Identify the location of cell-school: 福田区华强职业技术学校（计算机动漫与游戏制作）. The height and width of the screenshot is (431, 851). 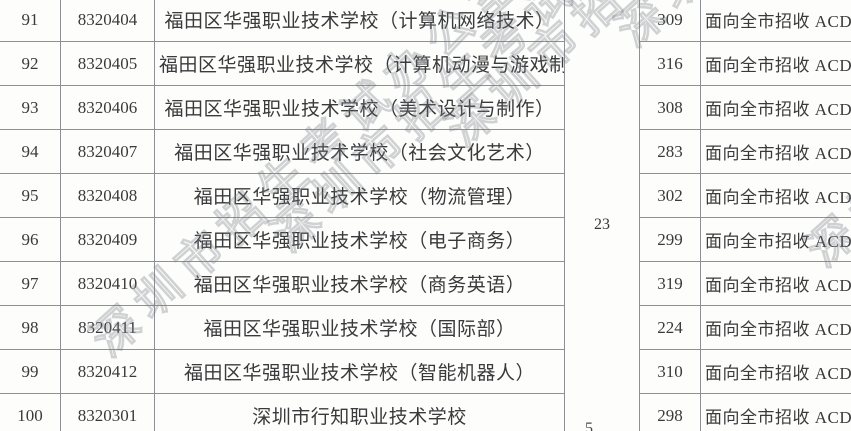
(359, 63).